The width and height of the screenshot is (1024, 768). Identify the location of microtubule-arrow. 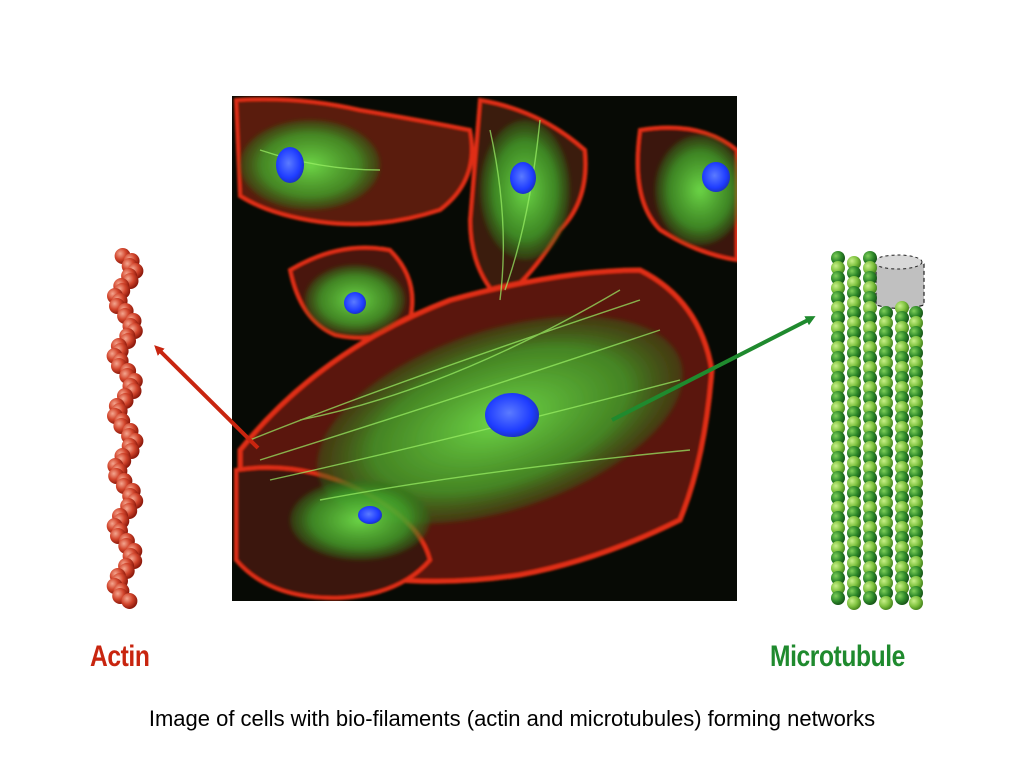
(713, 369).